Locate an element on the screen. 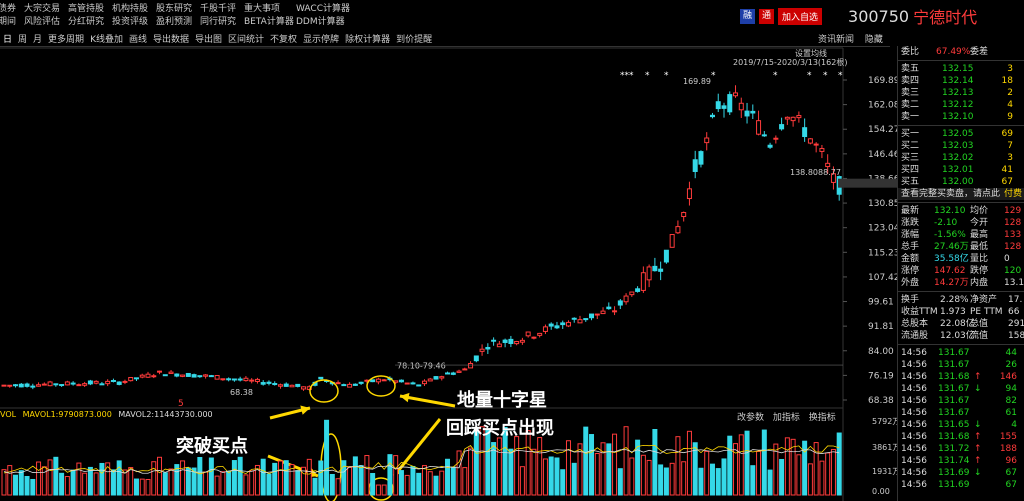  tab-add-indicator: 加指标 is located at coordinates (786, 418).